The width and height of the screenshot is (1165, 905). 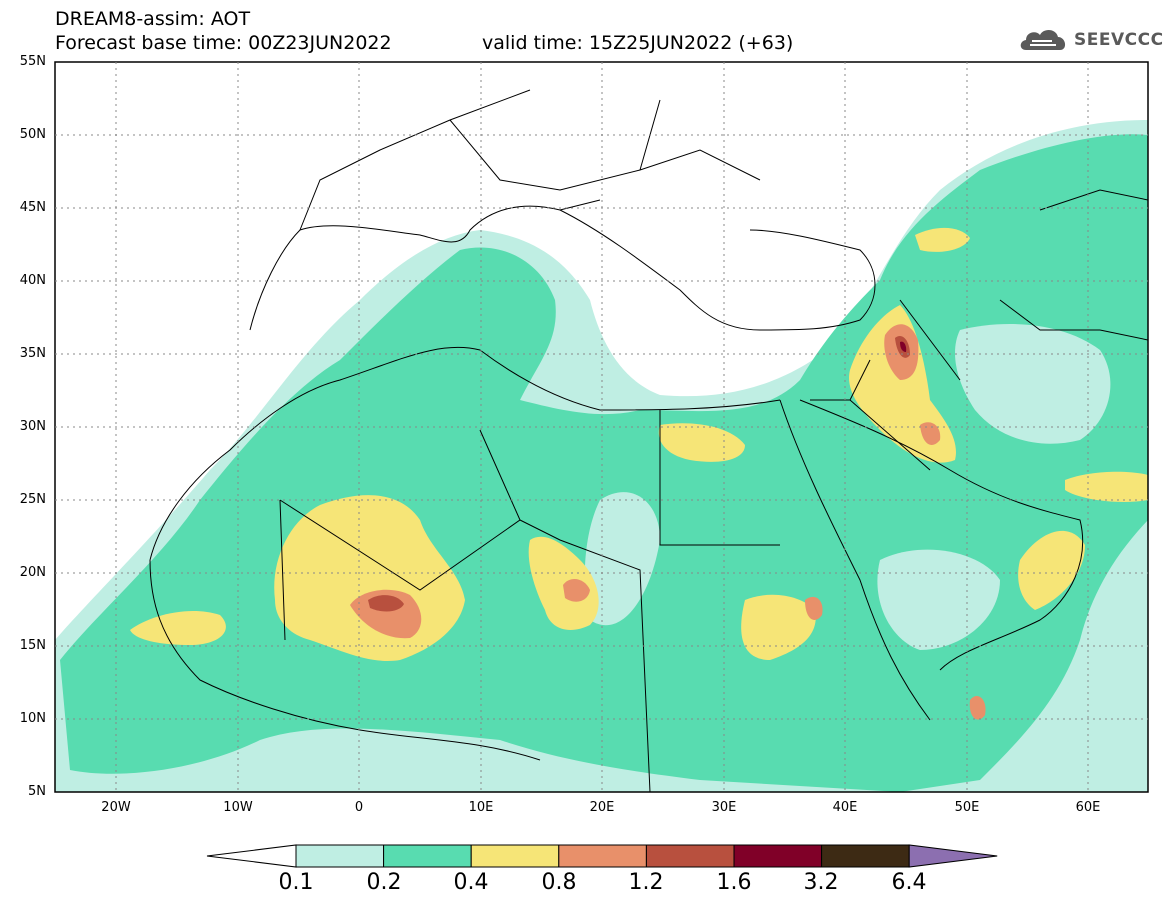 What do you see at coordinates (32, 499) in the screenshot?
I see `lat-label: 25N` at bounding box center [32, 499].